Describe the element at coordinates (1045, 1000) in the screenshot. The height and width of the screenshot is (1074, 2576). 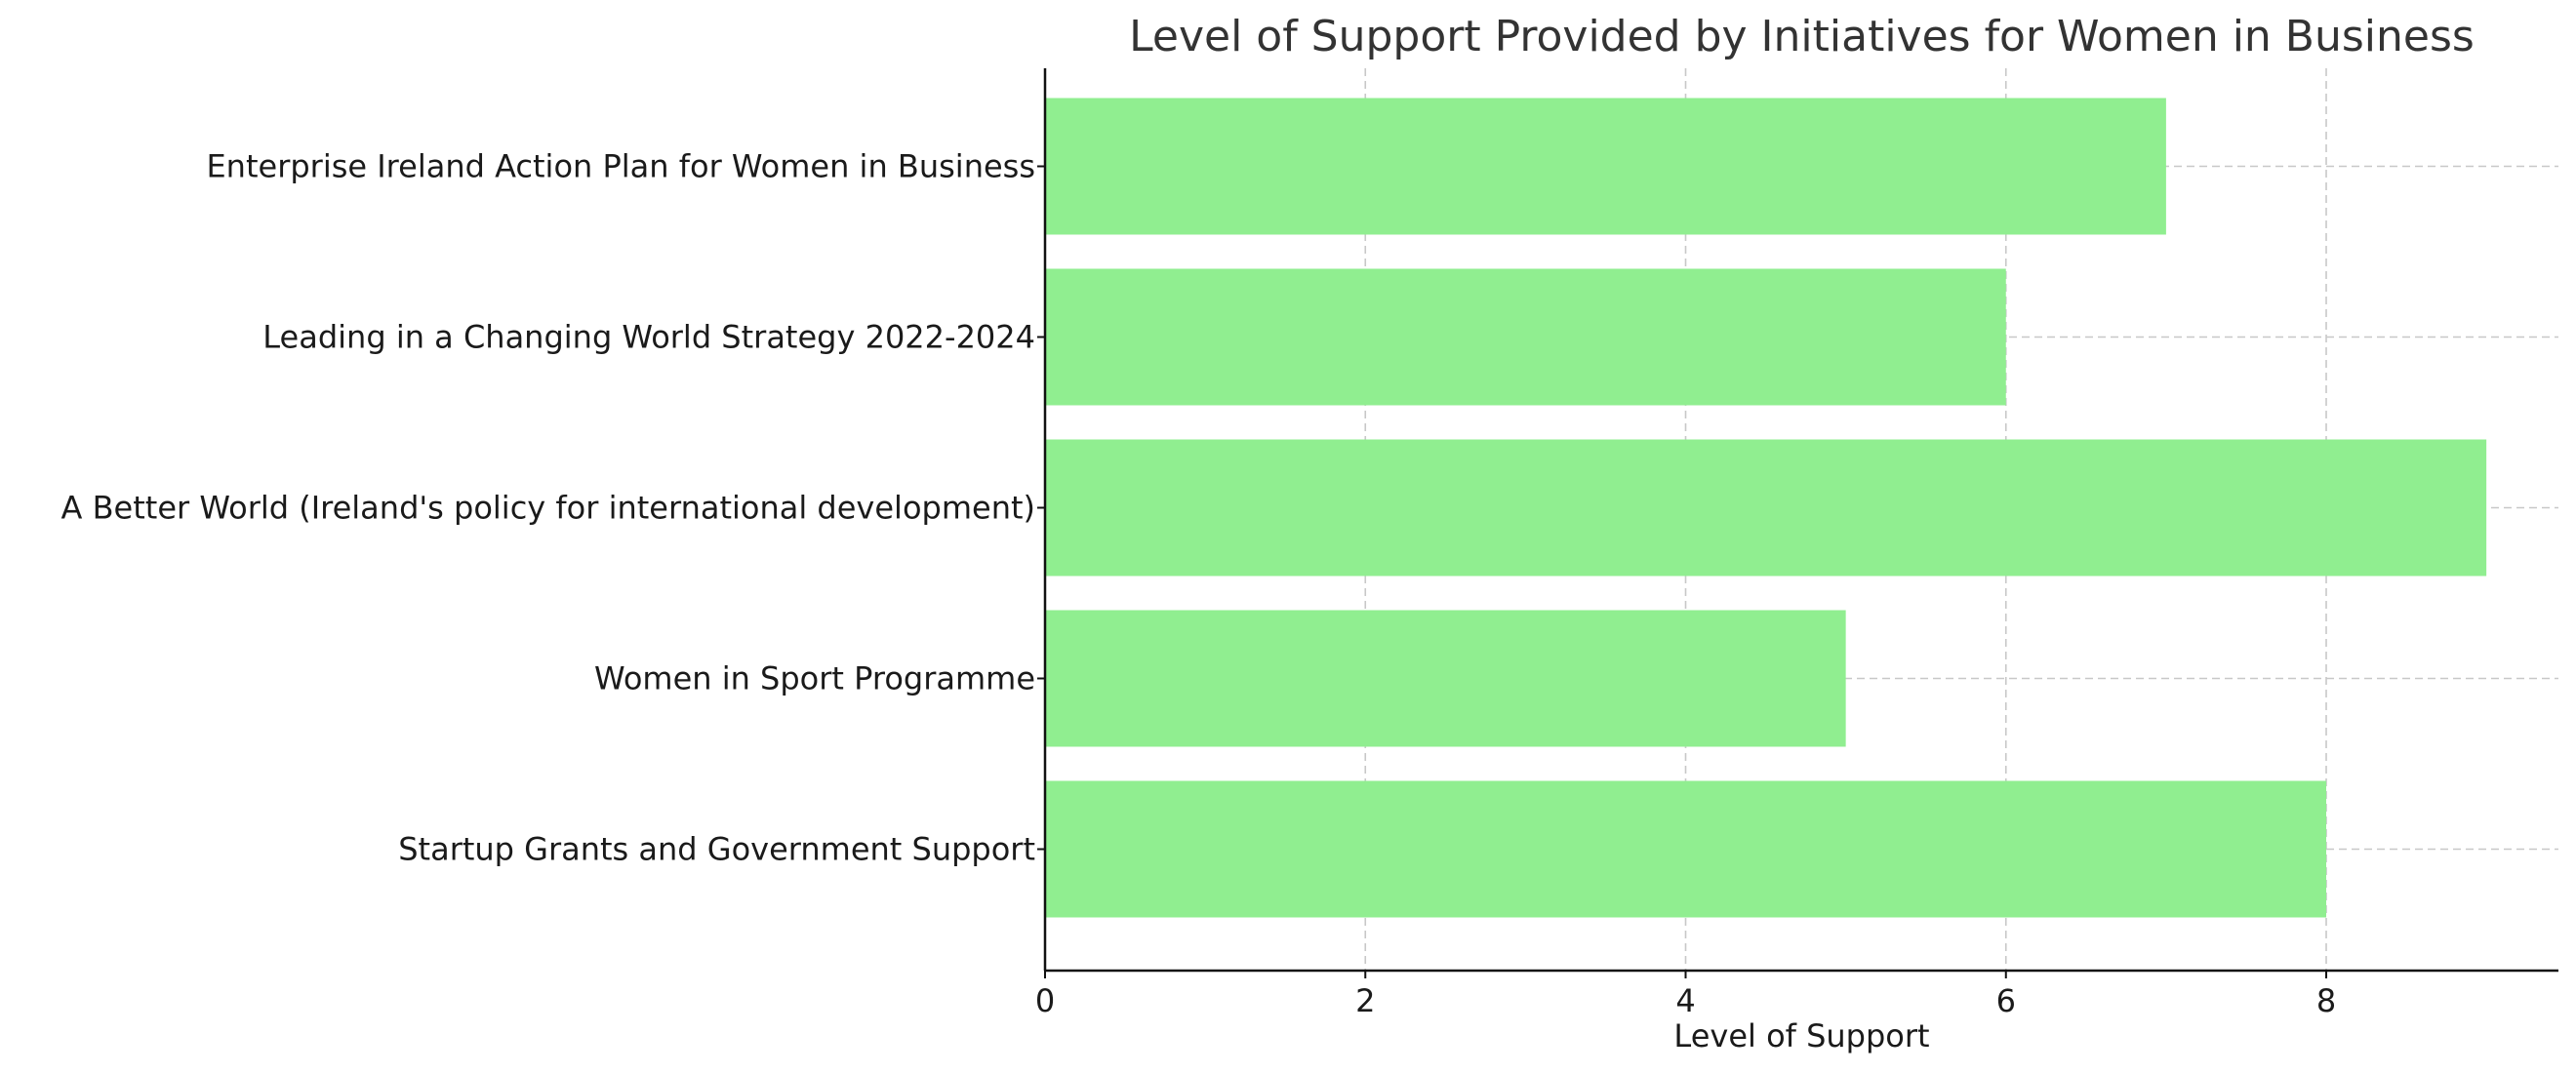
I see `x-tick-label: 0` at that location.